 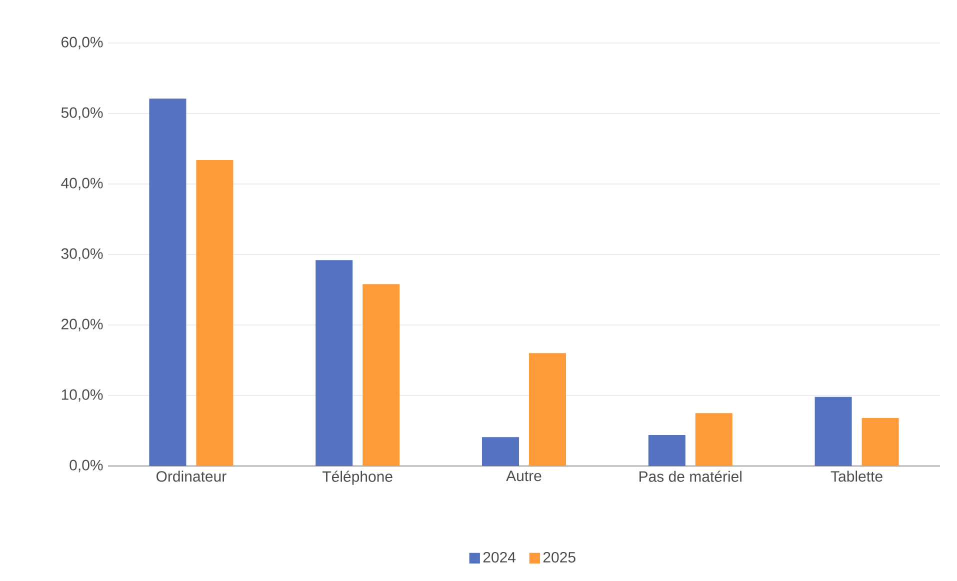 What do you see at coordinates (191, 476) in the screenshot?
I see `x-tick-label: Ordinateur` at bounding box center [191, 476].